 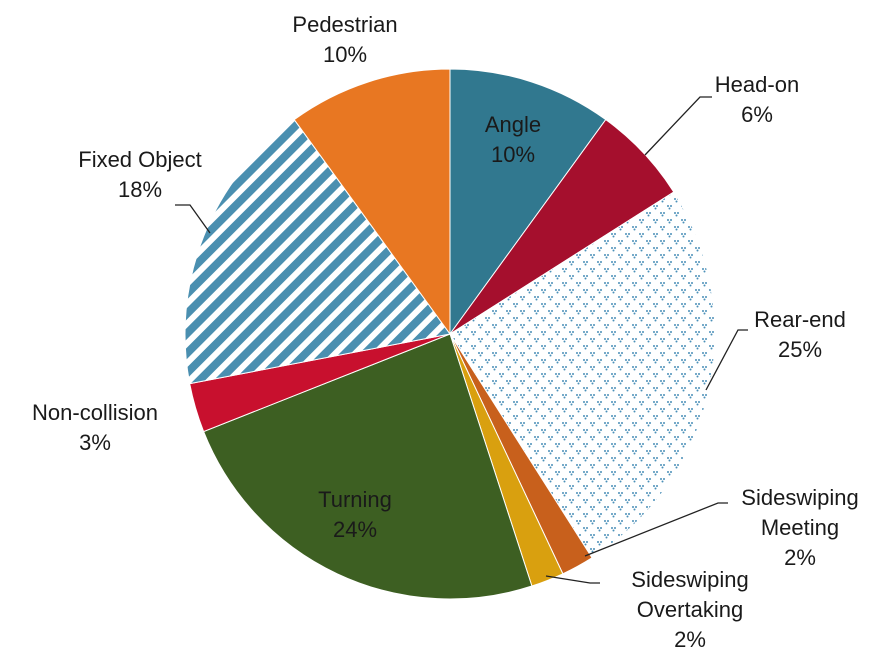 I want to click on slice-label: Sideswiping Meeting 2%, so click(x=800, y=528).